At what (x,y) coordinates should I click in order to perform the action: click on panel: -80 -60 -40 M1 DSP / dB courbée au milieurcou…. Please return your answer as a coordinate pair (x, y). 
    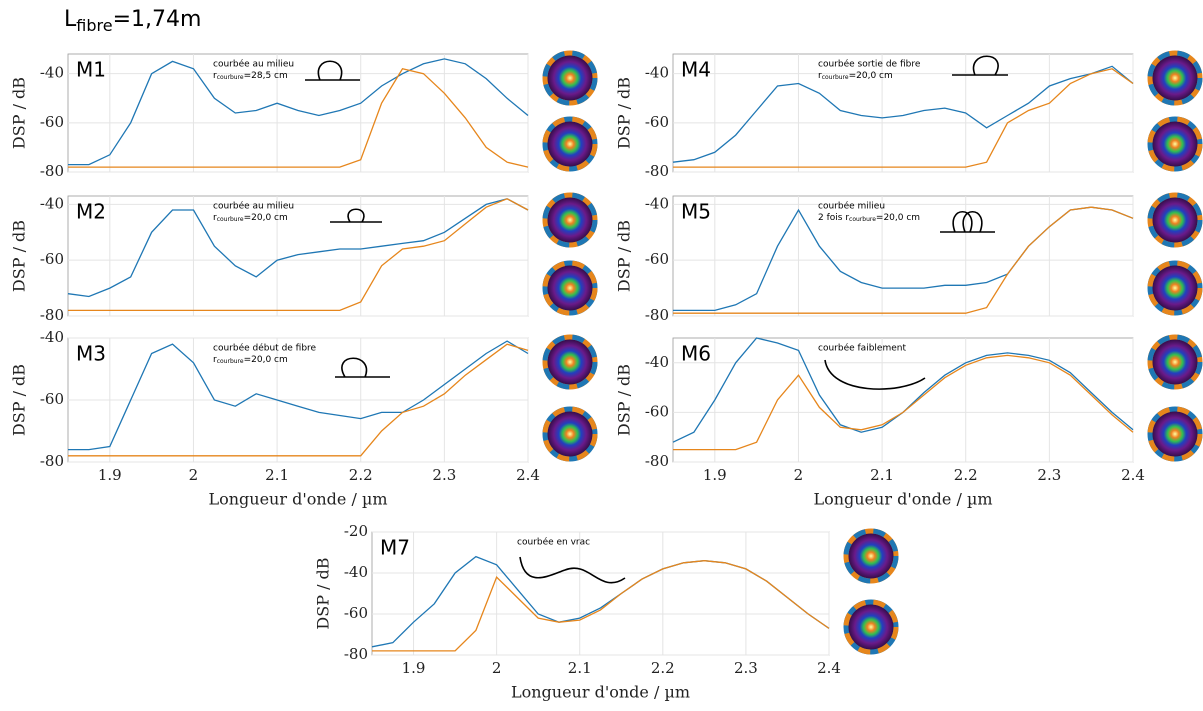
    Looking at the image, I should click on (304, 115).